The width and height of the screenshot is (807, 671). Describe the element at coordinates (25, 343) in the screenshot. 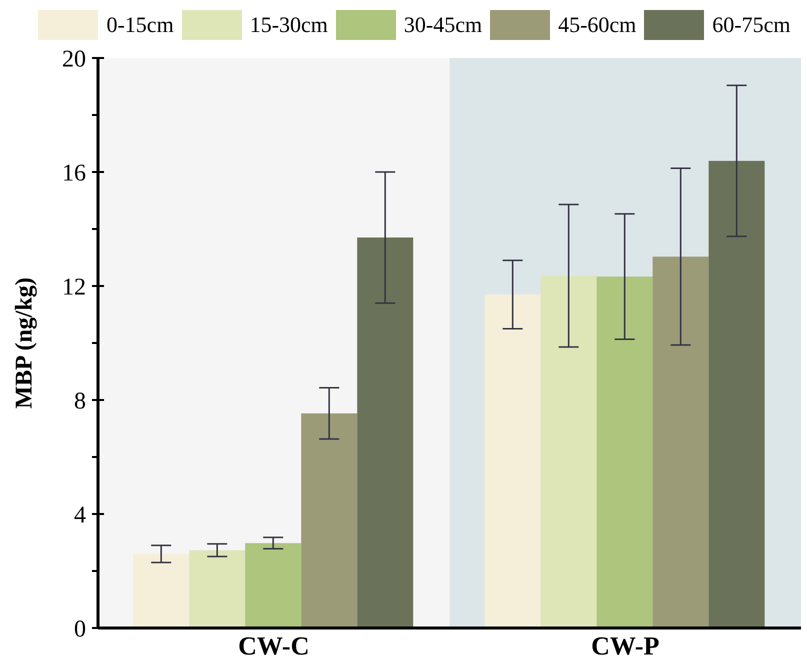

I see `y-axis-title: MBP (ng/kg)` at that location.